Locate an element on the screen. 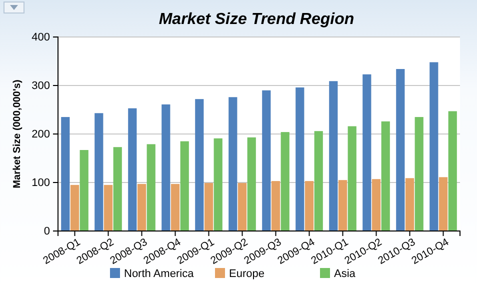 The width and height of the screenshot is (477, 293). legend-label: Europe is located at coordinates (246, 274).